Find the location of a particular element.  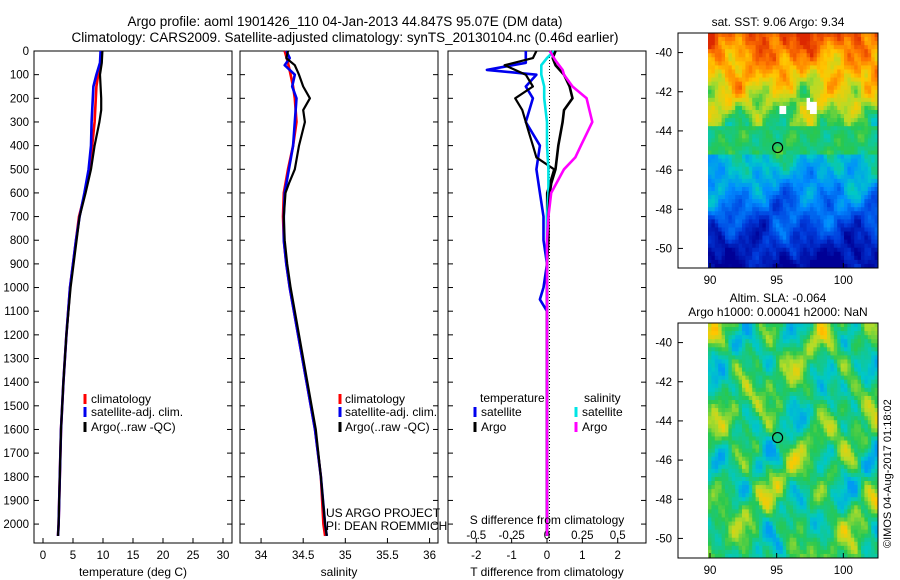

sst-latitude-tick-label: -40 is located at coordinates (663, 54).